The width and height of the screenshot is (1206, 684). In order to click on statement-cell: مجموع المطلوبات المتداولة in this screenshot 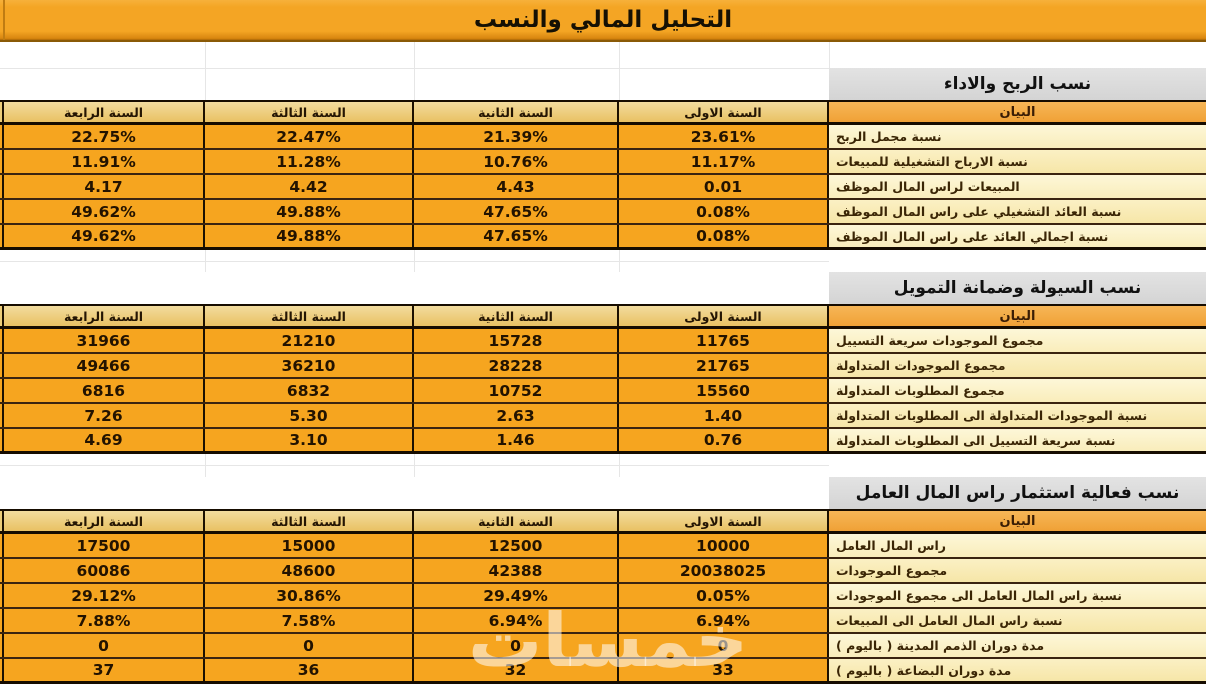, I will do `click(1017, 390)`.